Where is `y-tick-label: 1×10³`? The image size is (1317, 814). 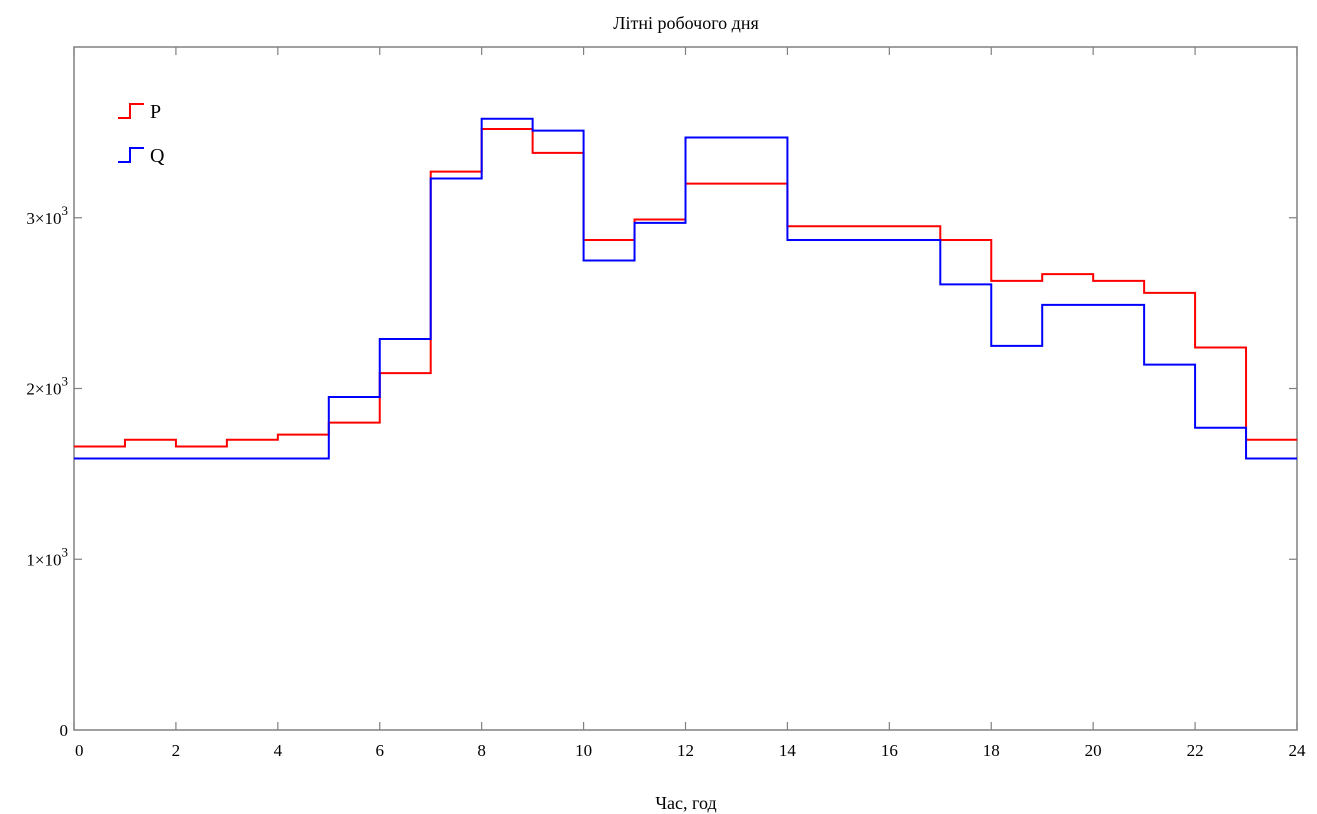
y-tick-label: 1×10³ is located at coordinates (47, 556).